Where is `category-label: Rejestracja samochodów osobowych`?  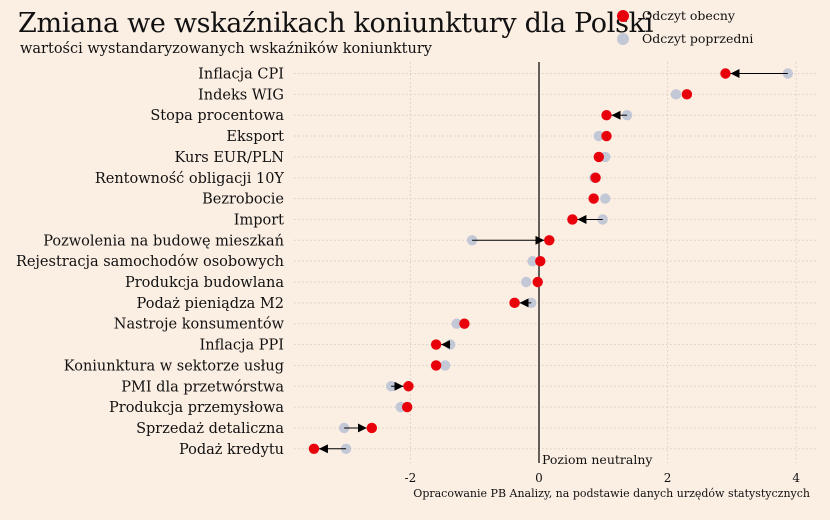 category-label: Rejestracja samochodów osobowych is located at coordinates (150, 262).